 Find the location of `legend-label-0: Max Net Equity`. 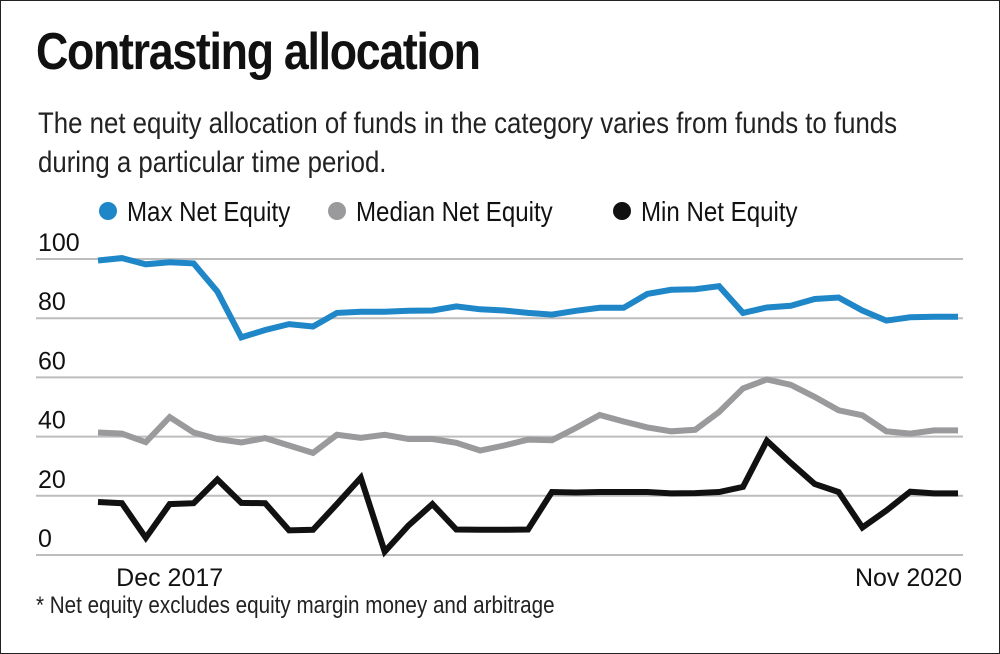

legend-label-0: Max Net Equity is located at coordinates (208, 211).